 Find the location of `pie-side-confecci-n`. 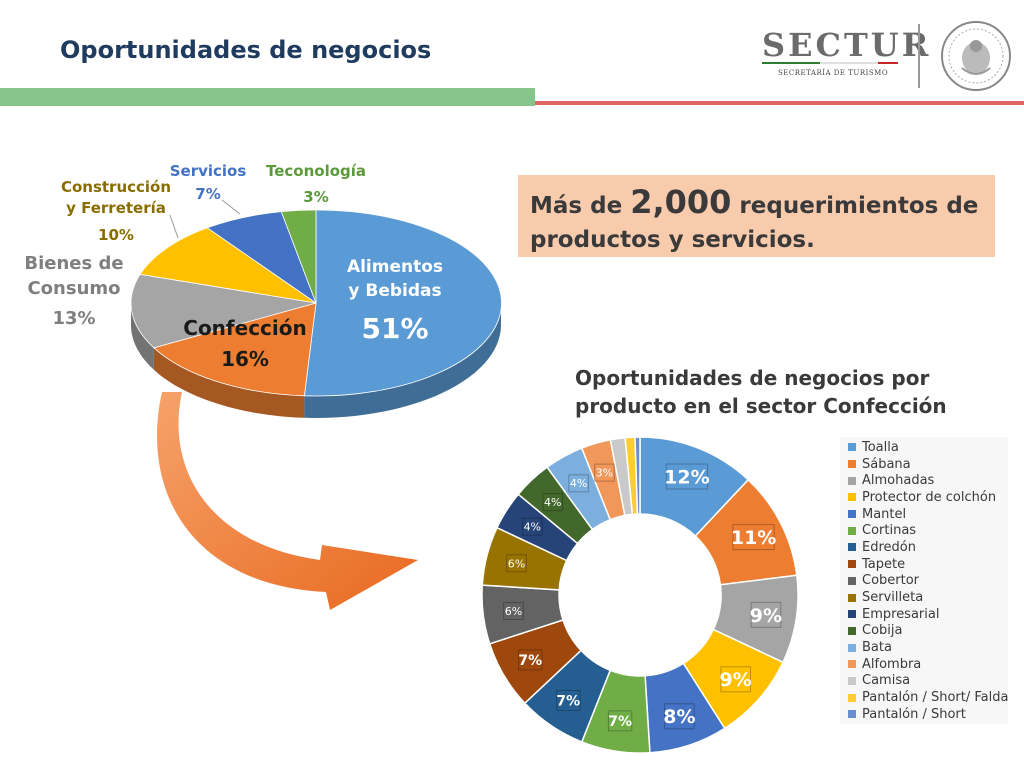

pie-side-confecci-n is located at coordinates (229, 382).